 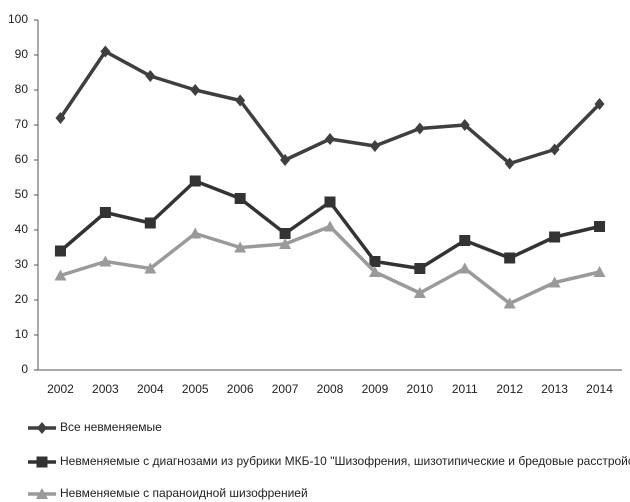 I want to click on y-tick-label: 70, so click(x=22, y=124).